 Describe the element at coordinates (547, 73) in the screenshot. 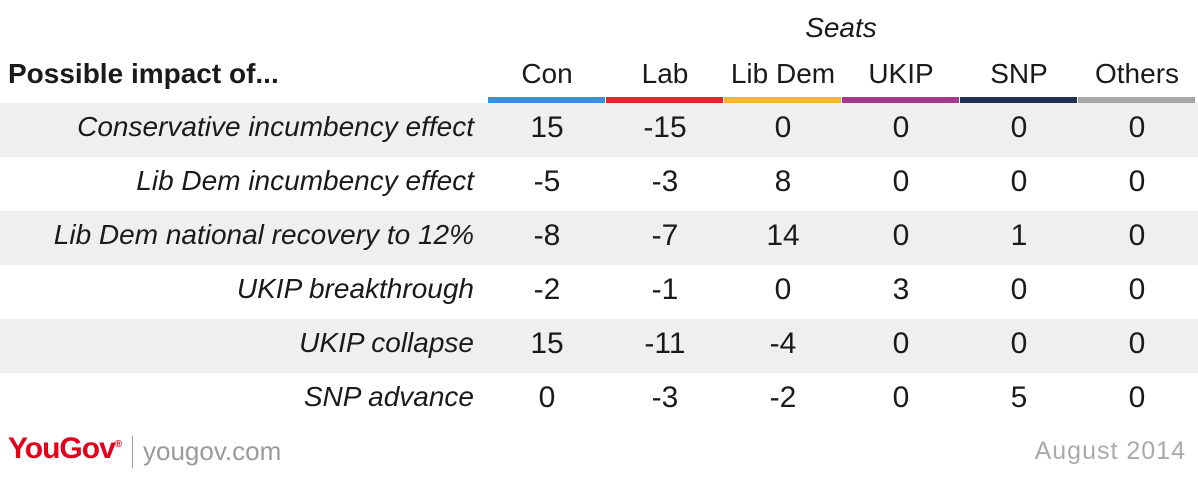

I see `column-header: Con` at that location.